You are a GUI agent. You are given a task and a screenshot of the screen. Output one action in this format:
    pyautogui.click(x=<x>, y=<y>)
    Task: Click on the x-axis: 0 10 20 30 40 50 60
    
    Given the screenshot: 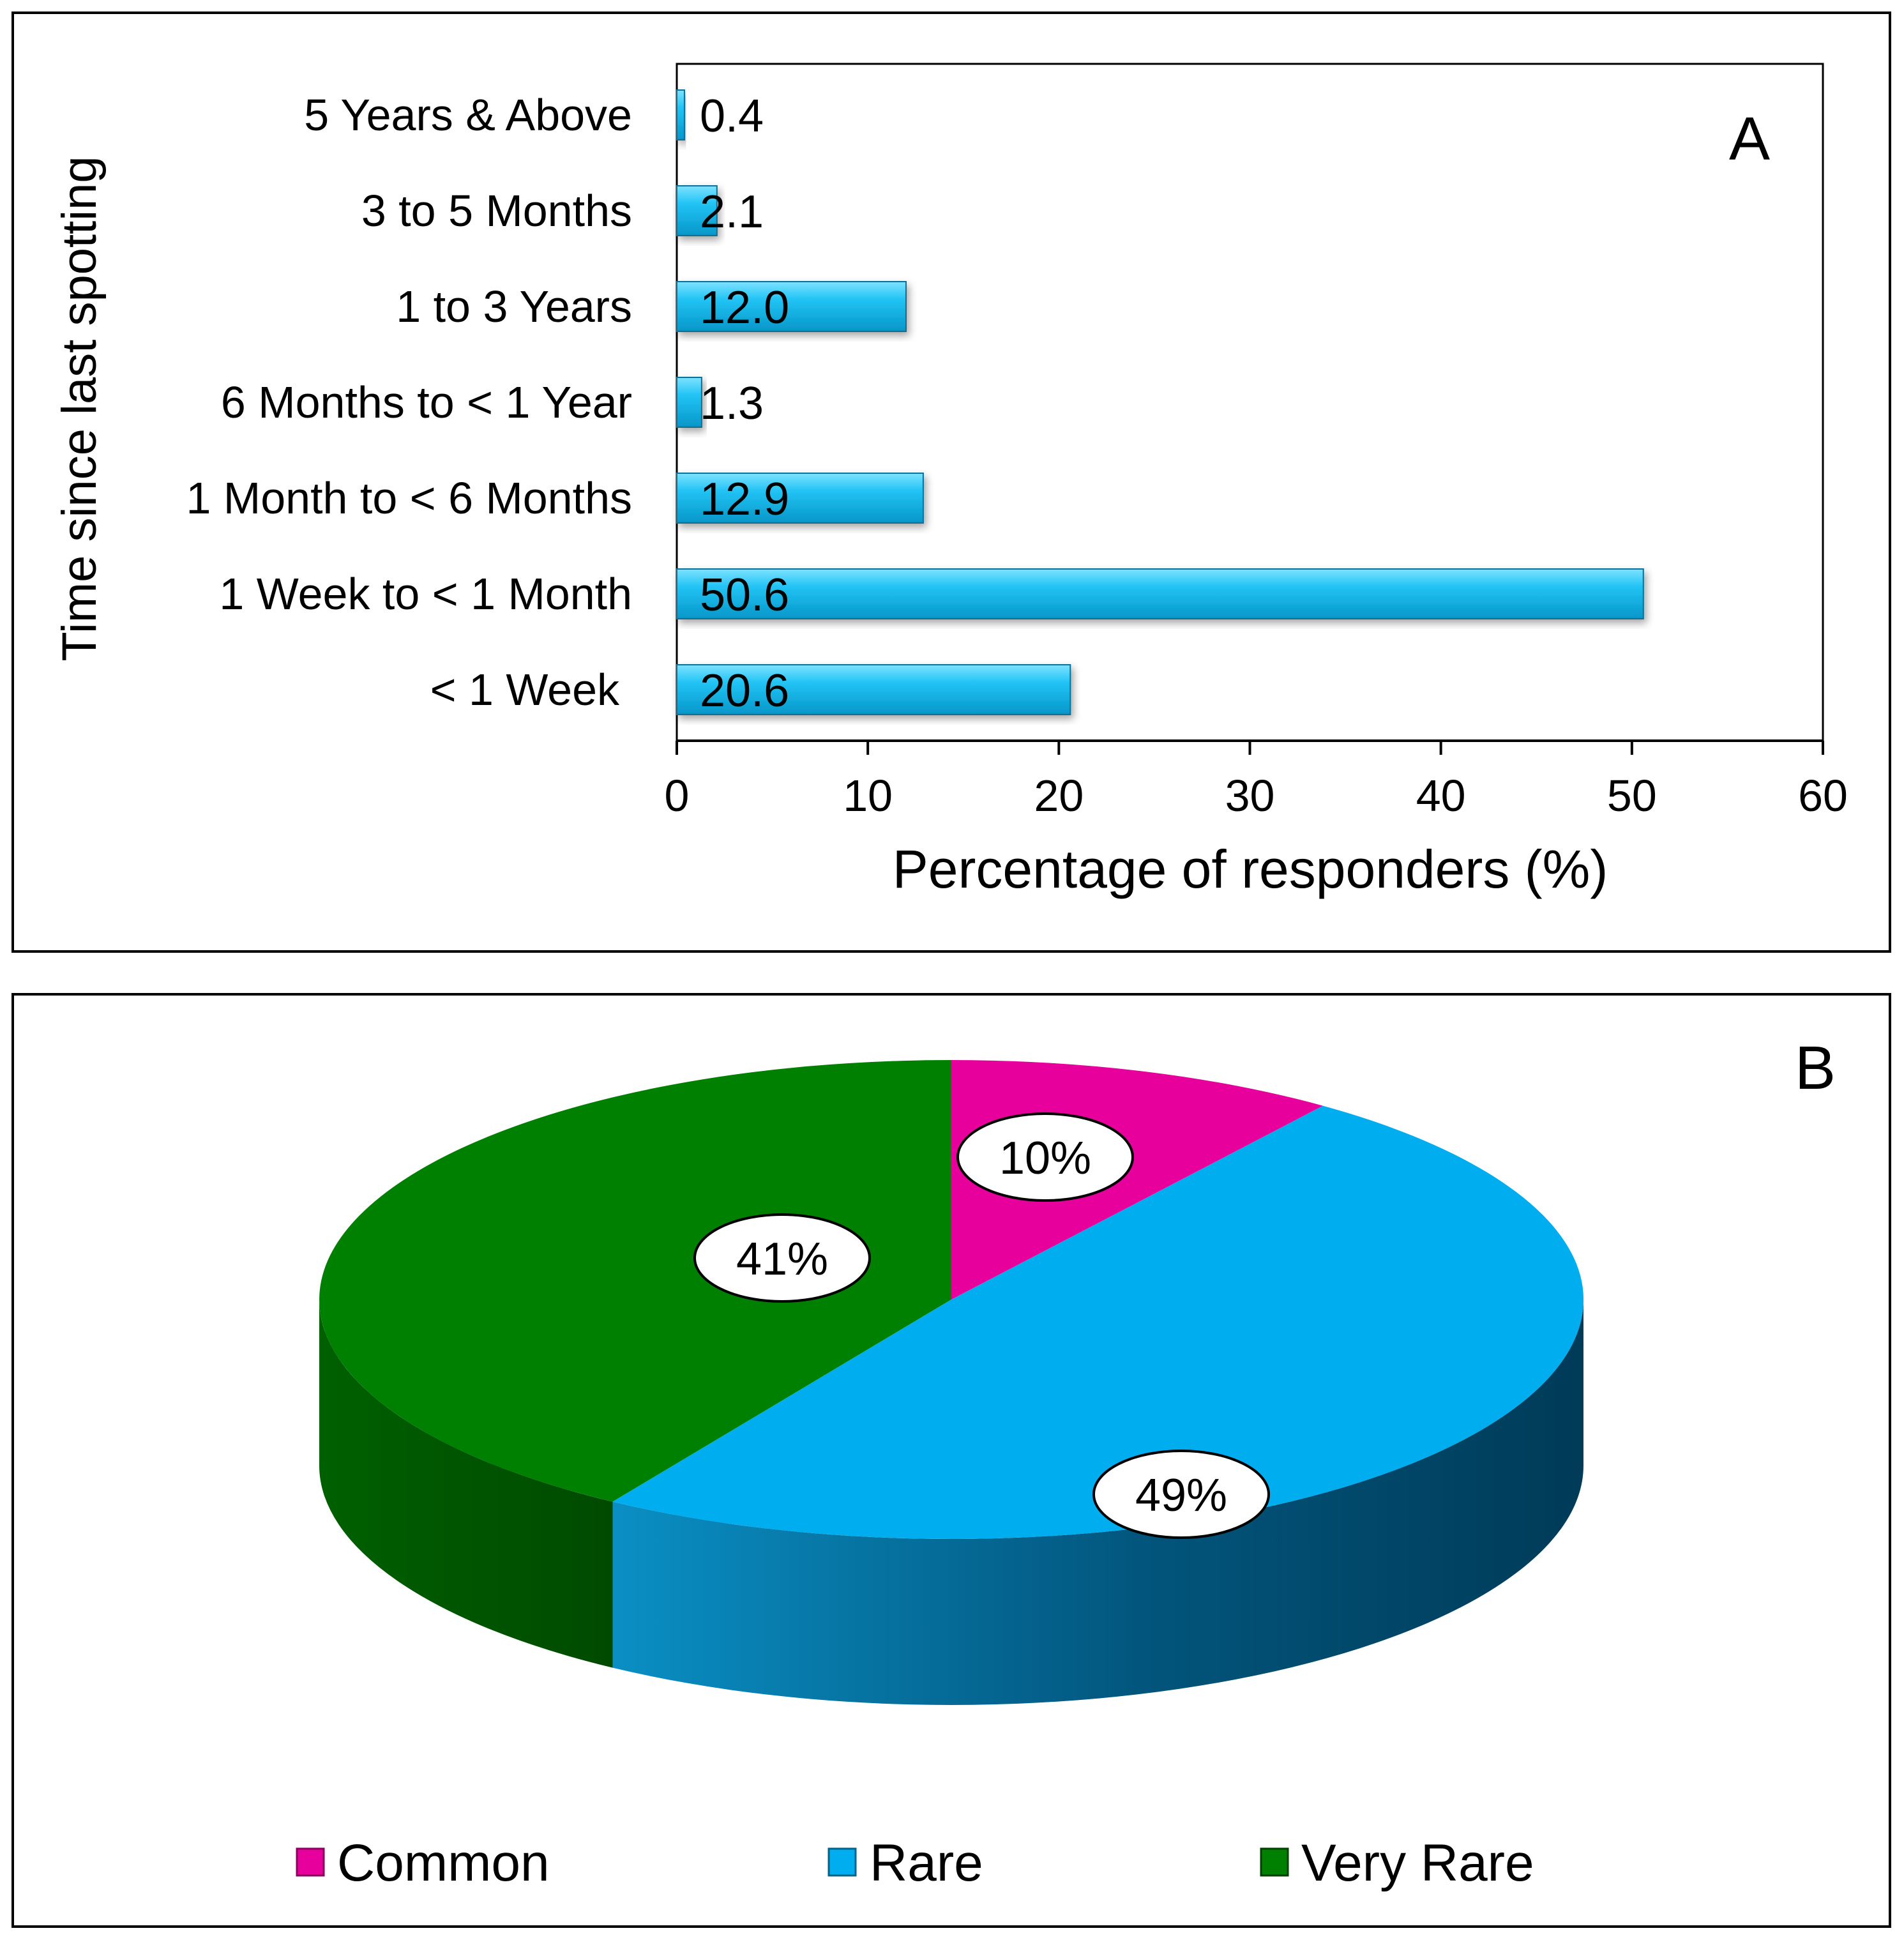 What is the action you would take?
    pyautogui.click(x=1256, y=780)
    